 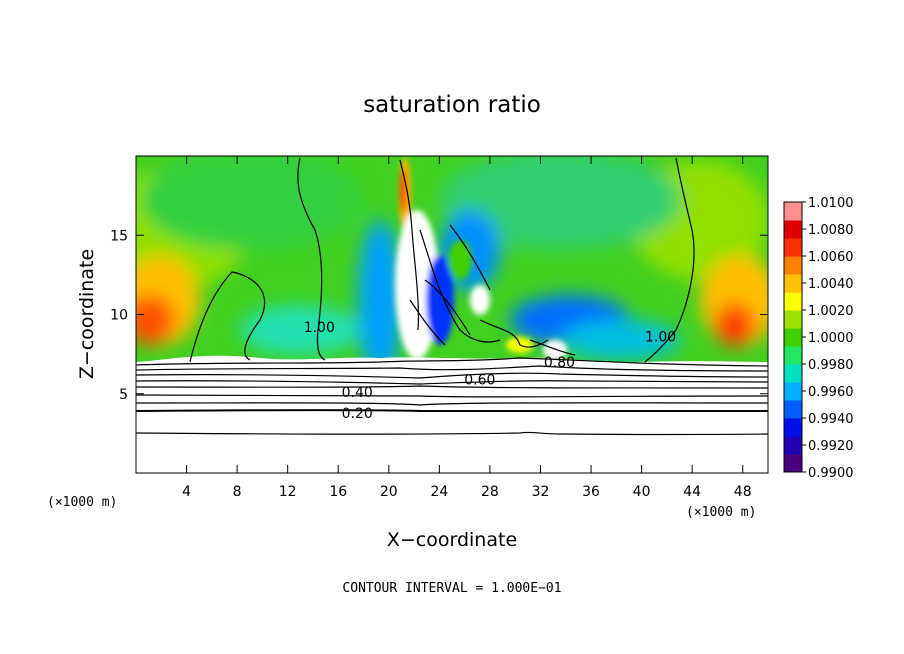 What do you see at coordinates (319, 328) in the screenshot?
I see `contour-label-0: 1.00` at bounding box center [319, 328].